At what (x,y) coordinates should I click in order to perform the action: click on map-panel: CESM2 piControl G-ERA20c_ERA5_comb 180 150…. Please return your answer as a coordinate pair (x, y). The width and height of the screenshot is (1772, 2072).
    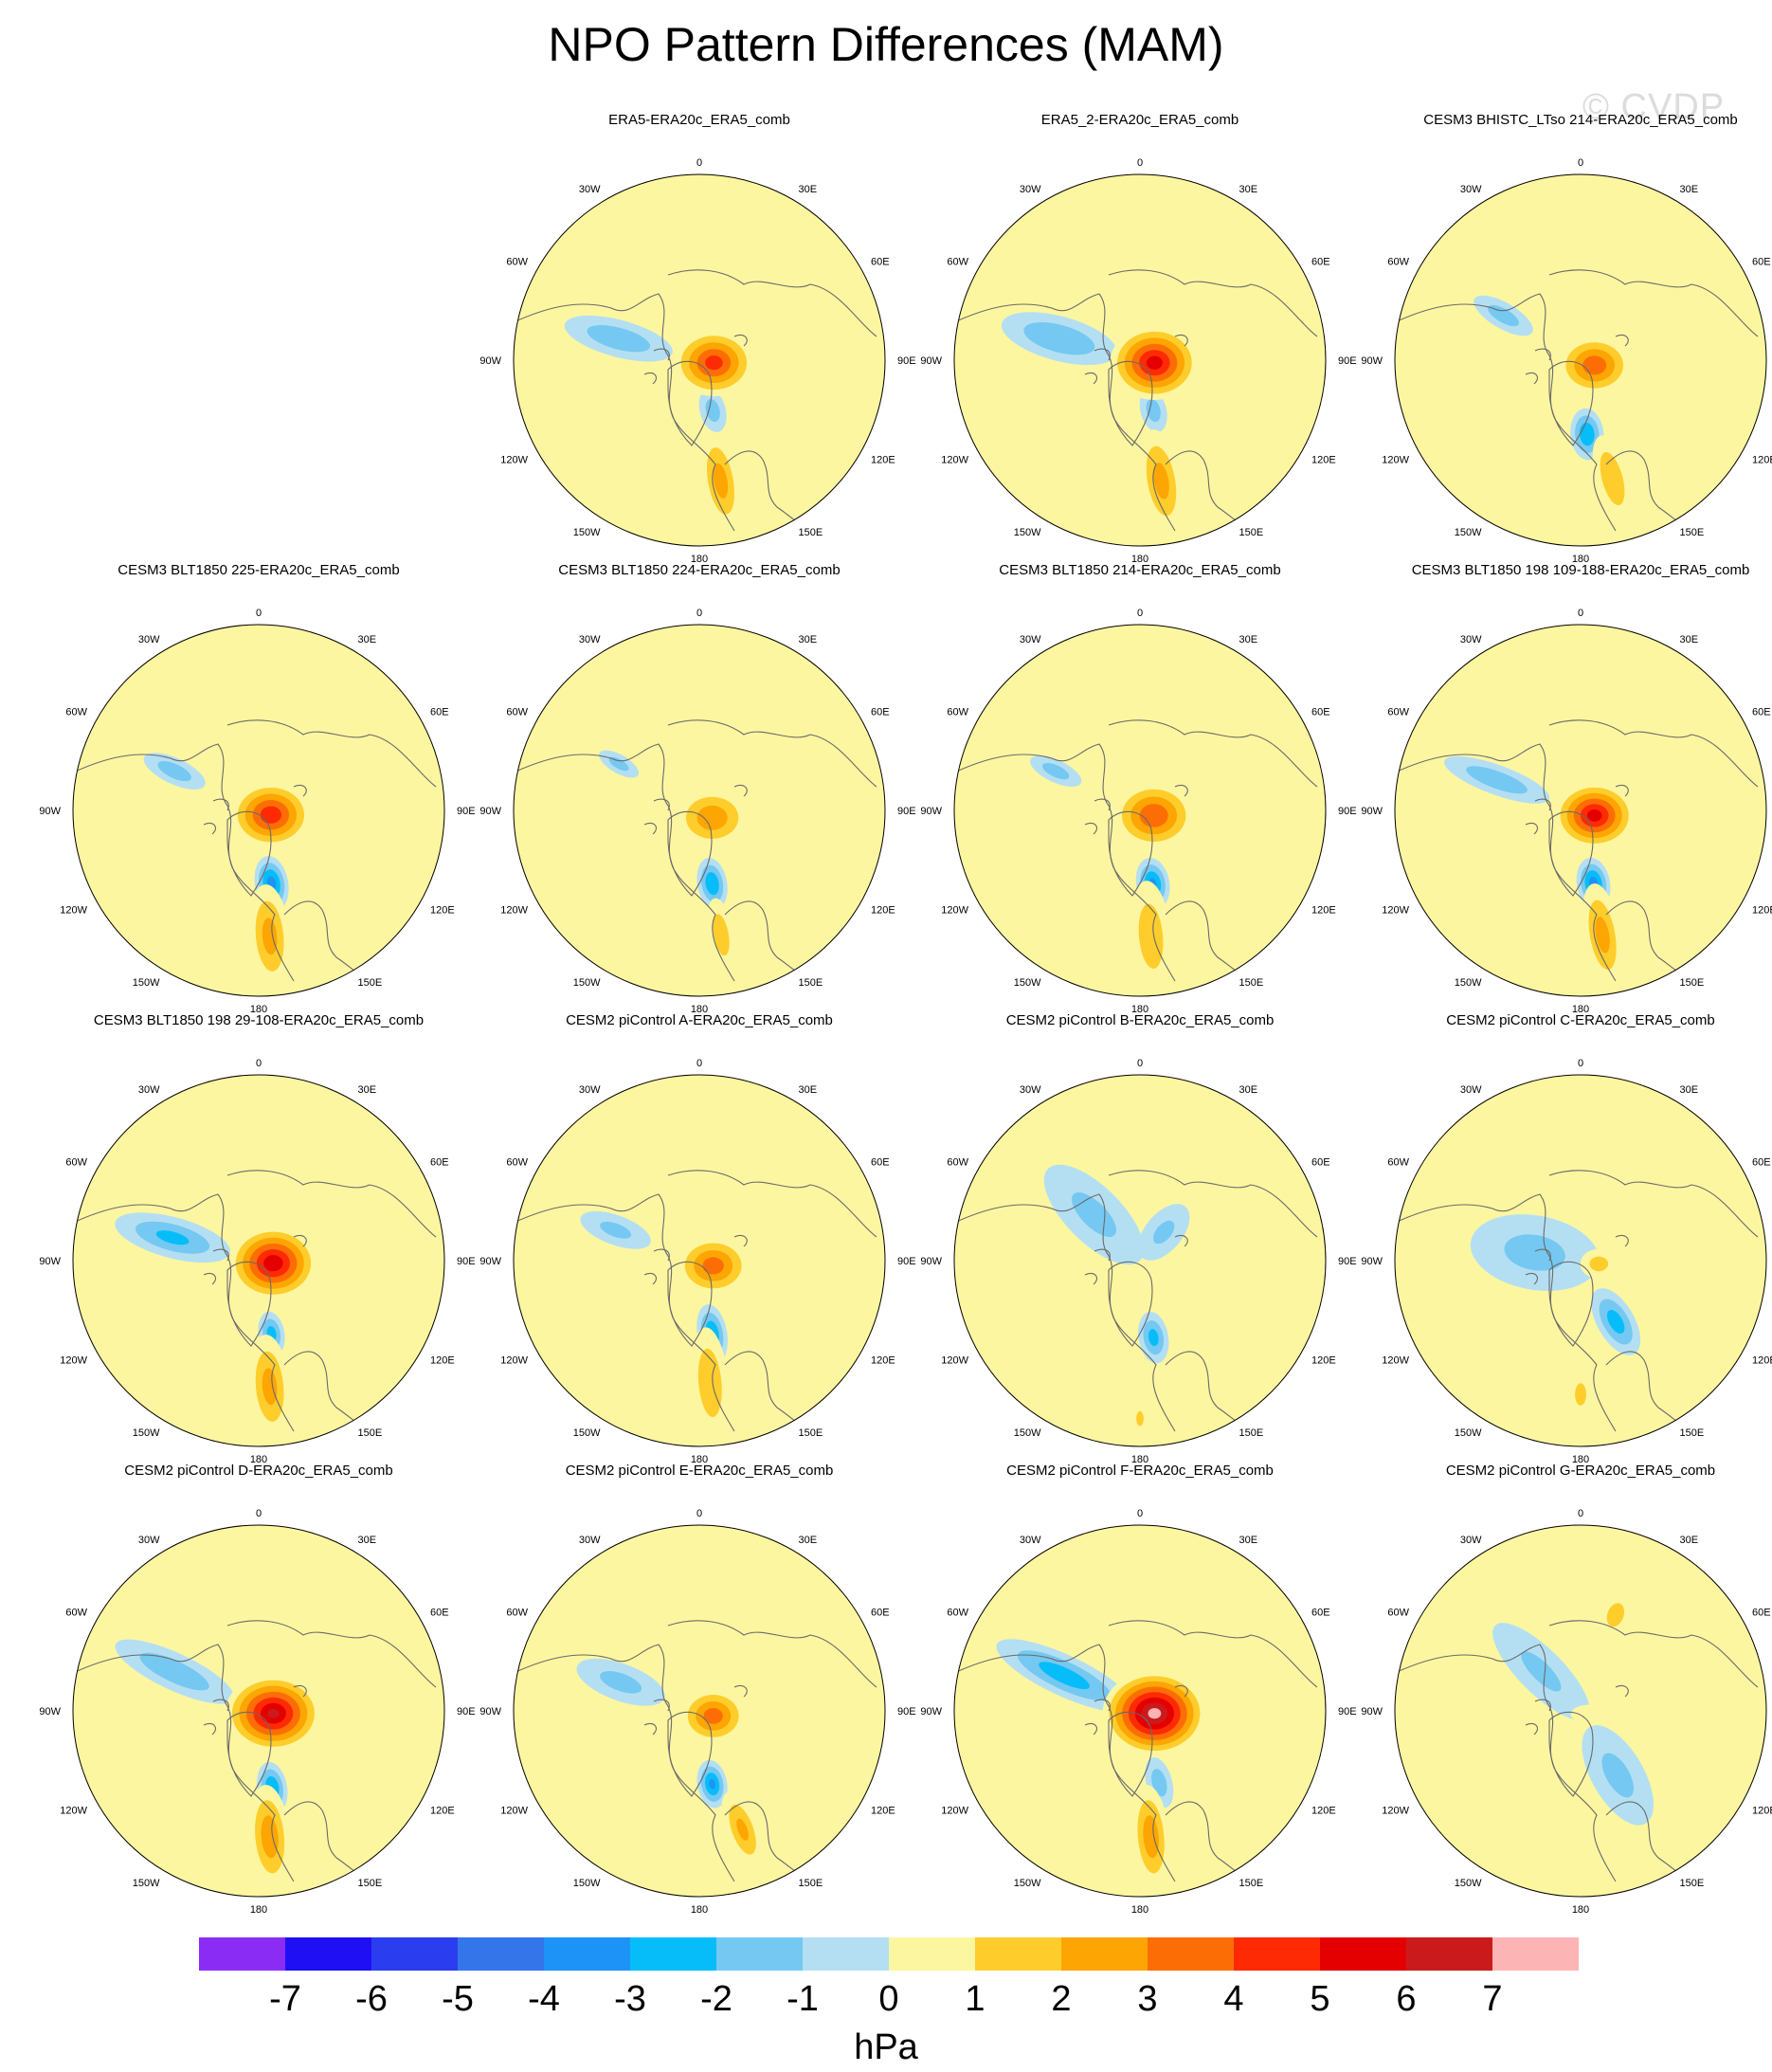
    Looking at the image, I should click on (1566, 1690).